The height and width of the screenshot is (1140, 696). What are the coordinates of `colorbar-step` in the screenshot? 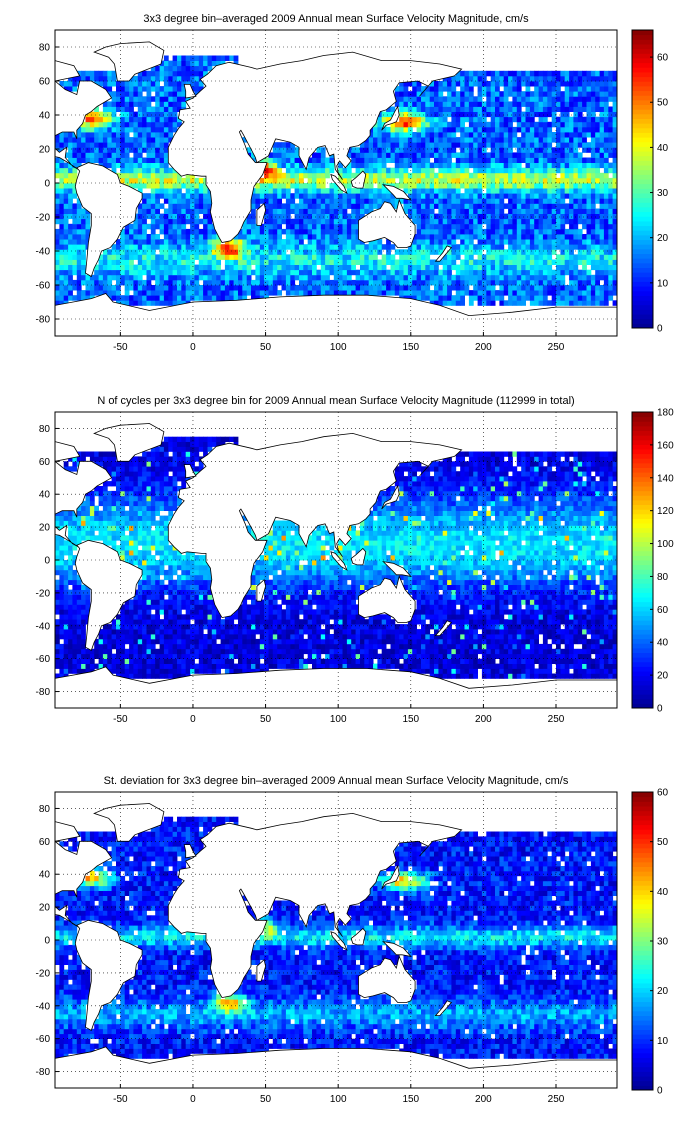 It's located at (642, 317).